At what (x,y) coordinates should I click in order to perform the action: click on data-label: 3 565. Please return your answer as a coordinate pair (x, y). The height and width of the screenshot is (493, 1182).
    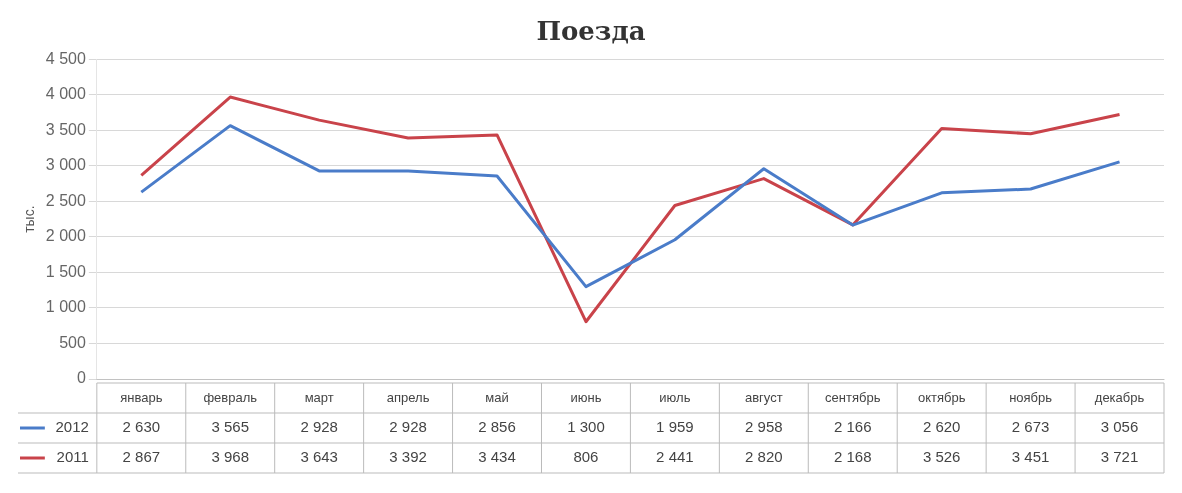
    Looking at the image, I should click on (230, 427).